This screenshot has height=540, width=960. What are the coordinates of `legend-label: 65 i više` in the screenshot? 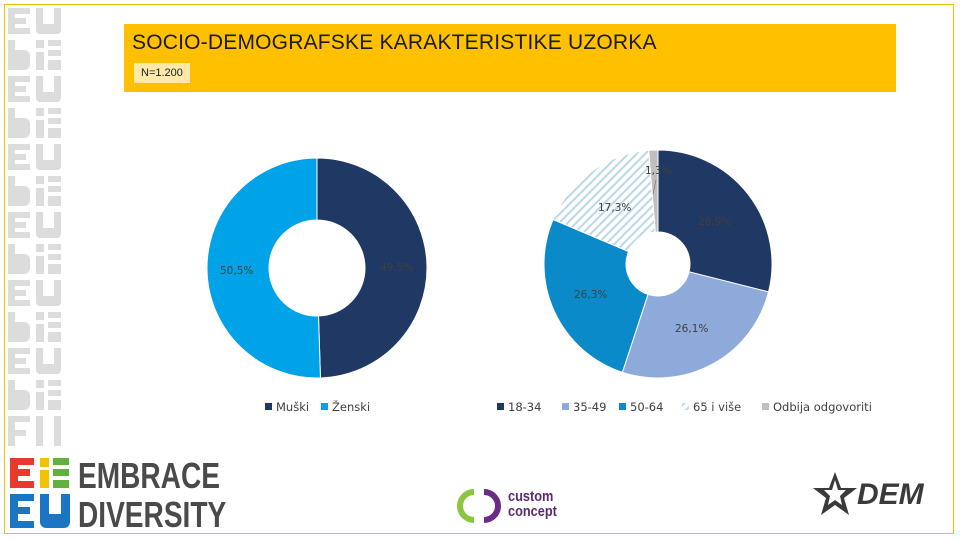 It's located at (717, 407).